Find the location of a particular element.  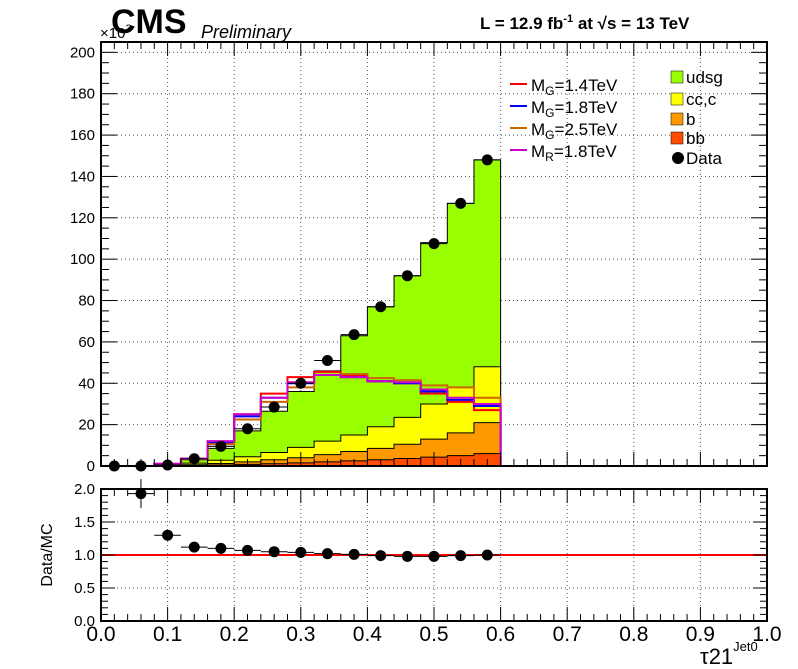

x-tick-label: 0.7 is located at coordinates (567, 634).